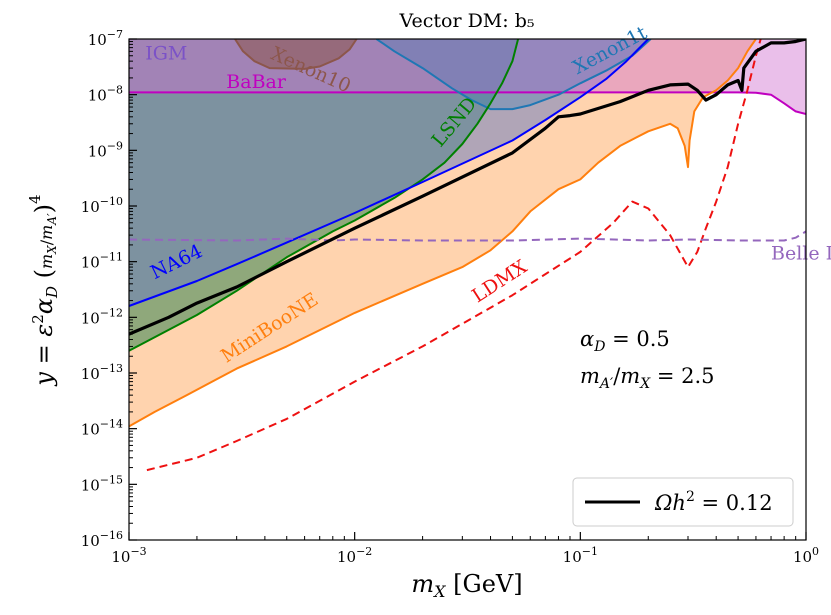 The height and width of the screenshot is (615, 831). I want to click on y-tick-label: 10⁻¹⁵, so click(102, 483).